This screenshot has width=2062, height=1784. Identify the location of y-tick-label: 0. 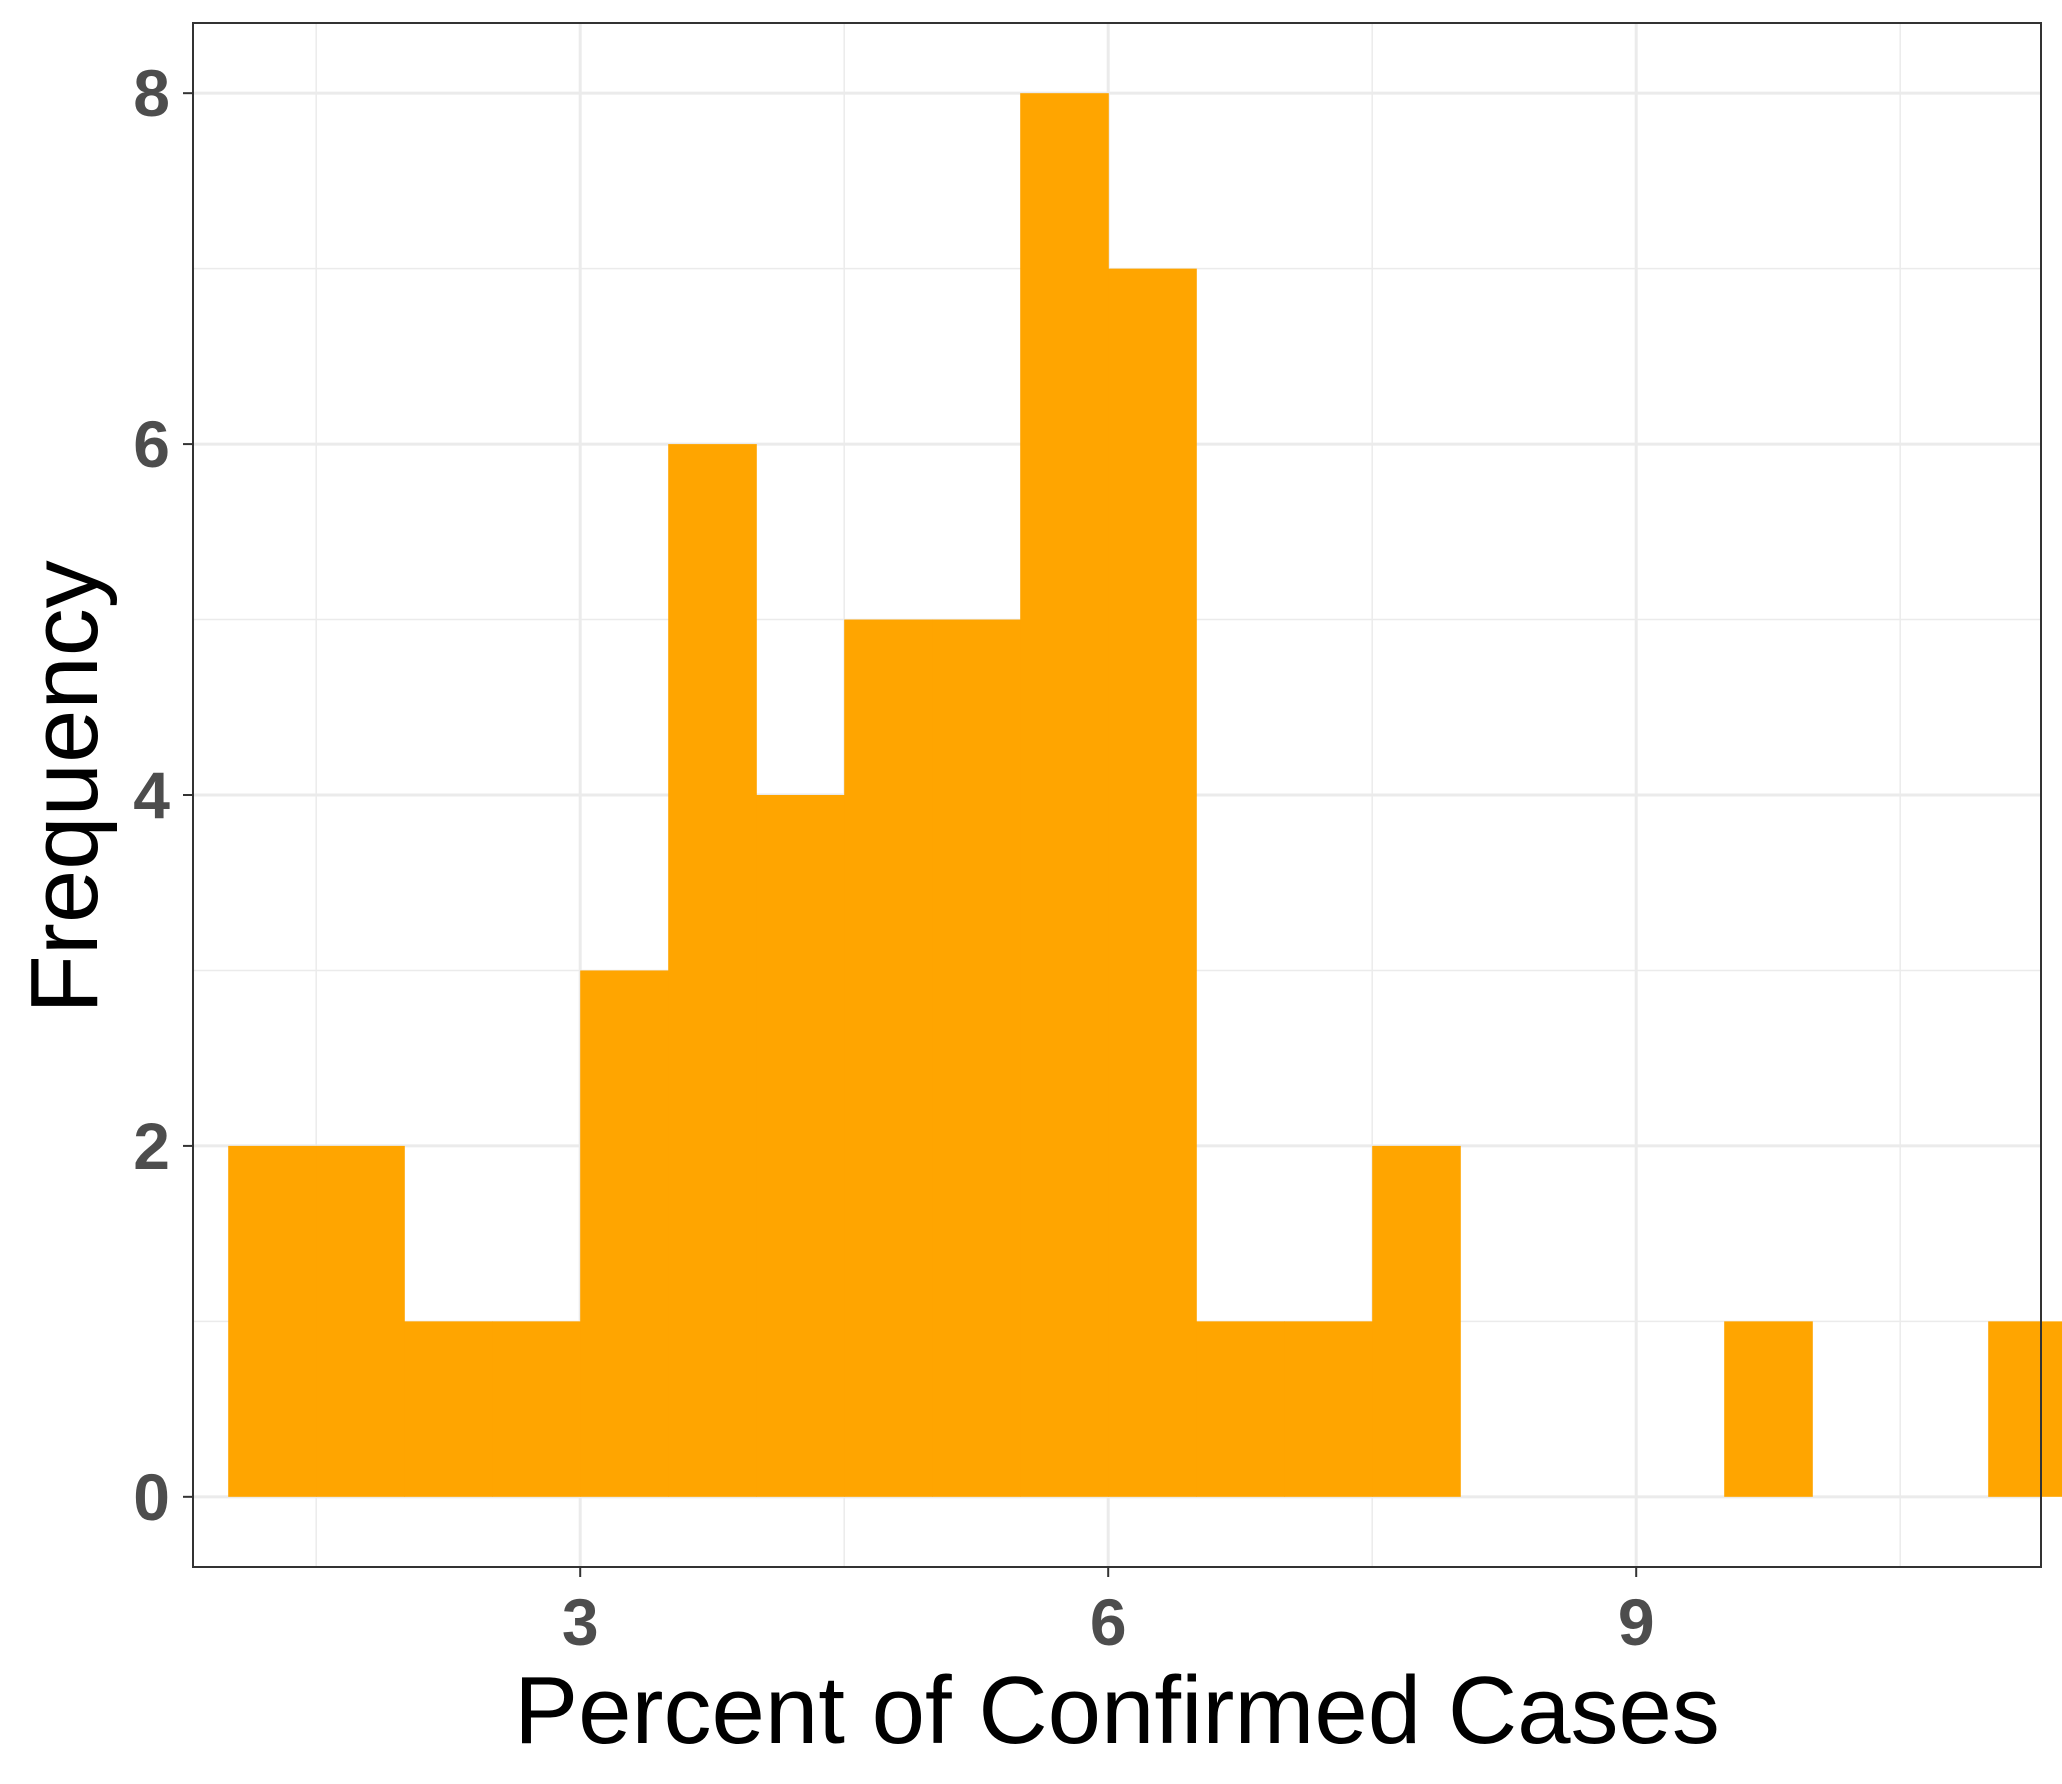
(151, 1497).